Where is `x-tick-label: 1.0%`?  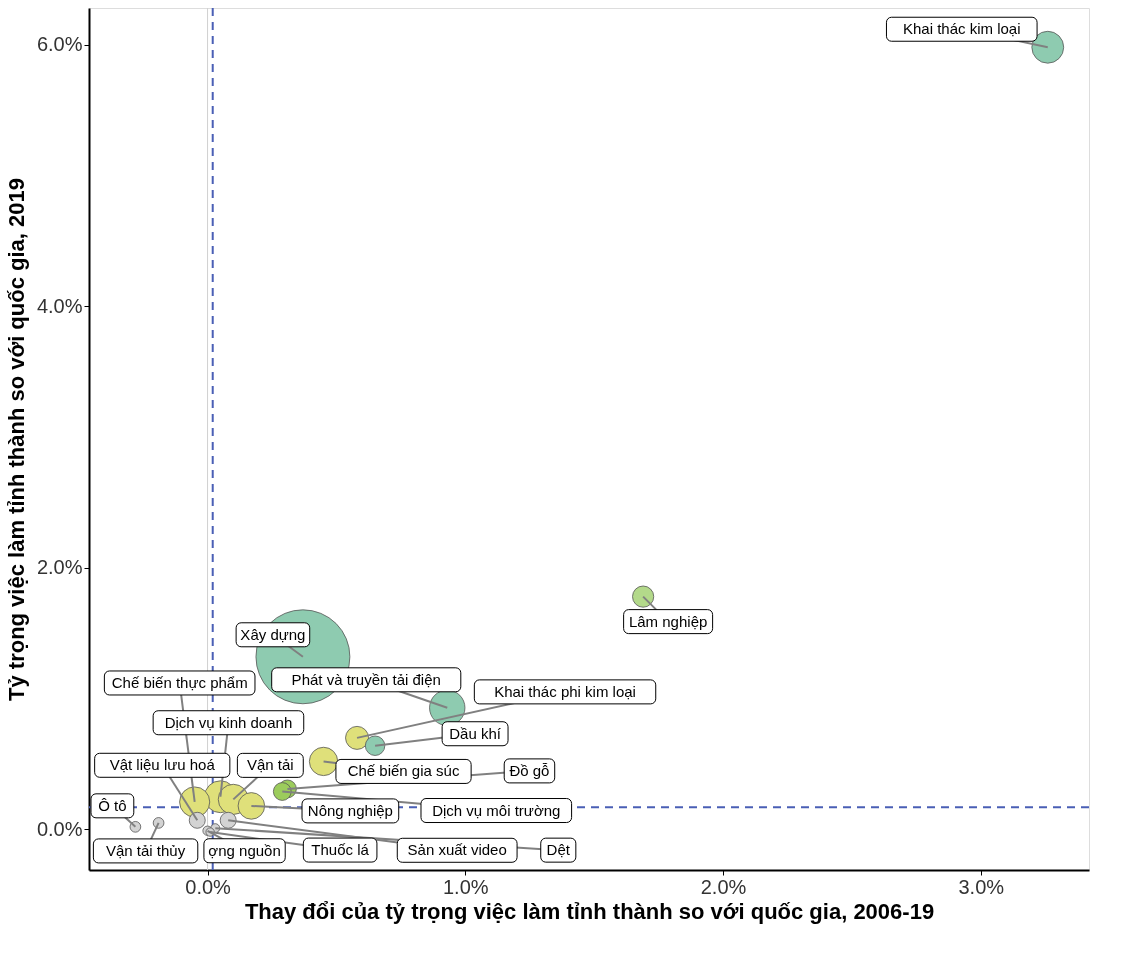 x-tick-label: 1.0% is located at coordinates (465, 886).